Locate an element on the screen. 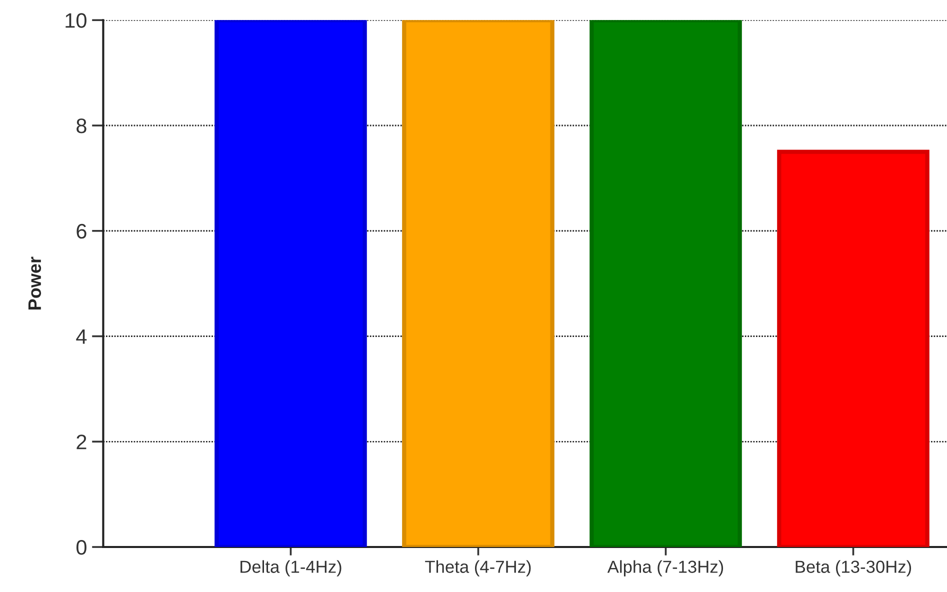 This screenshot has height=592, width=947. x-tick-label: Delta (1-4Hz) is located at coordinates (291, 568).